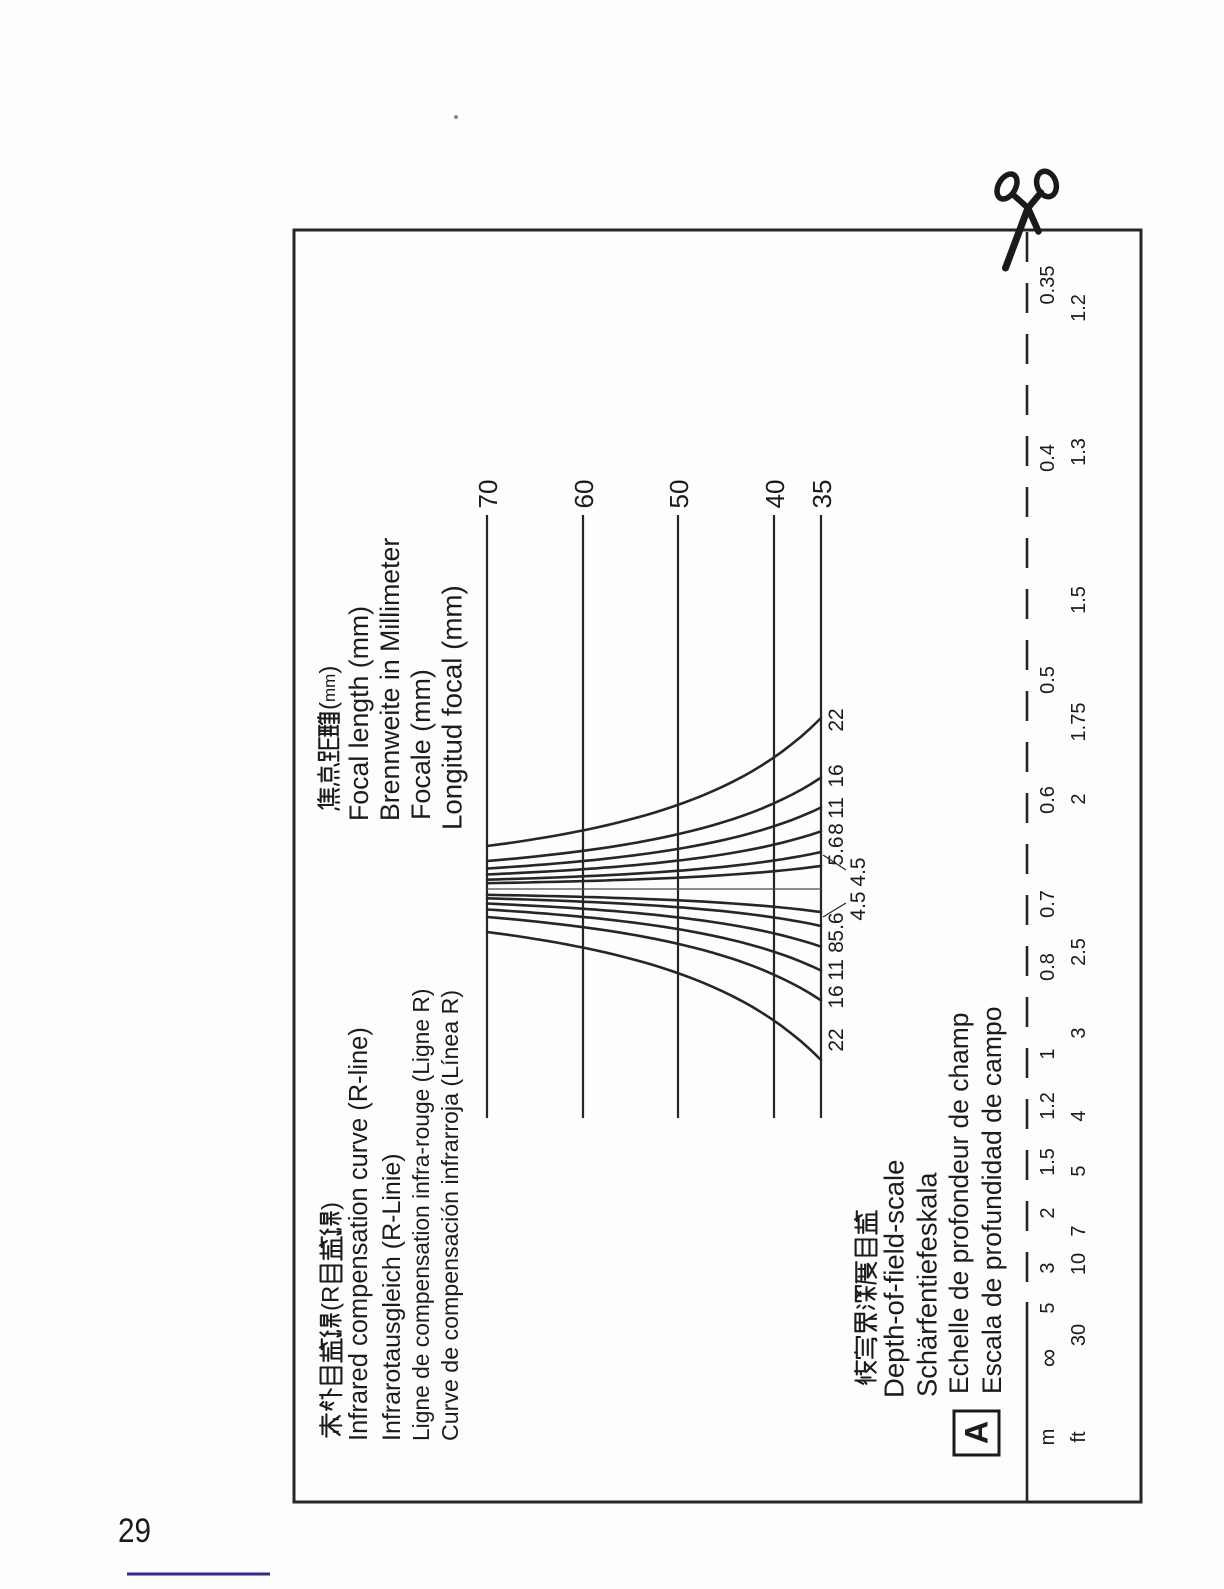 Image resolution: width=1224 pixels, height=1589 pixels. What do you see at coordinates (359, 1234) in the screenshot?
I see `svg-text:Infrared compensation curve (R: Infrared compensation curve (R-line)` at bounding box center [359, 1234].